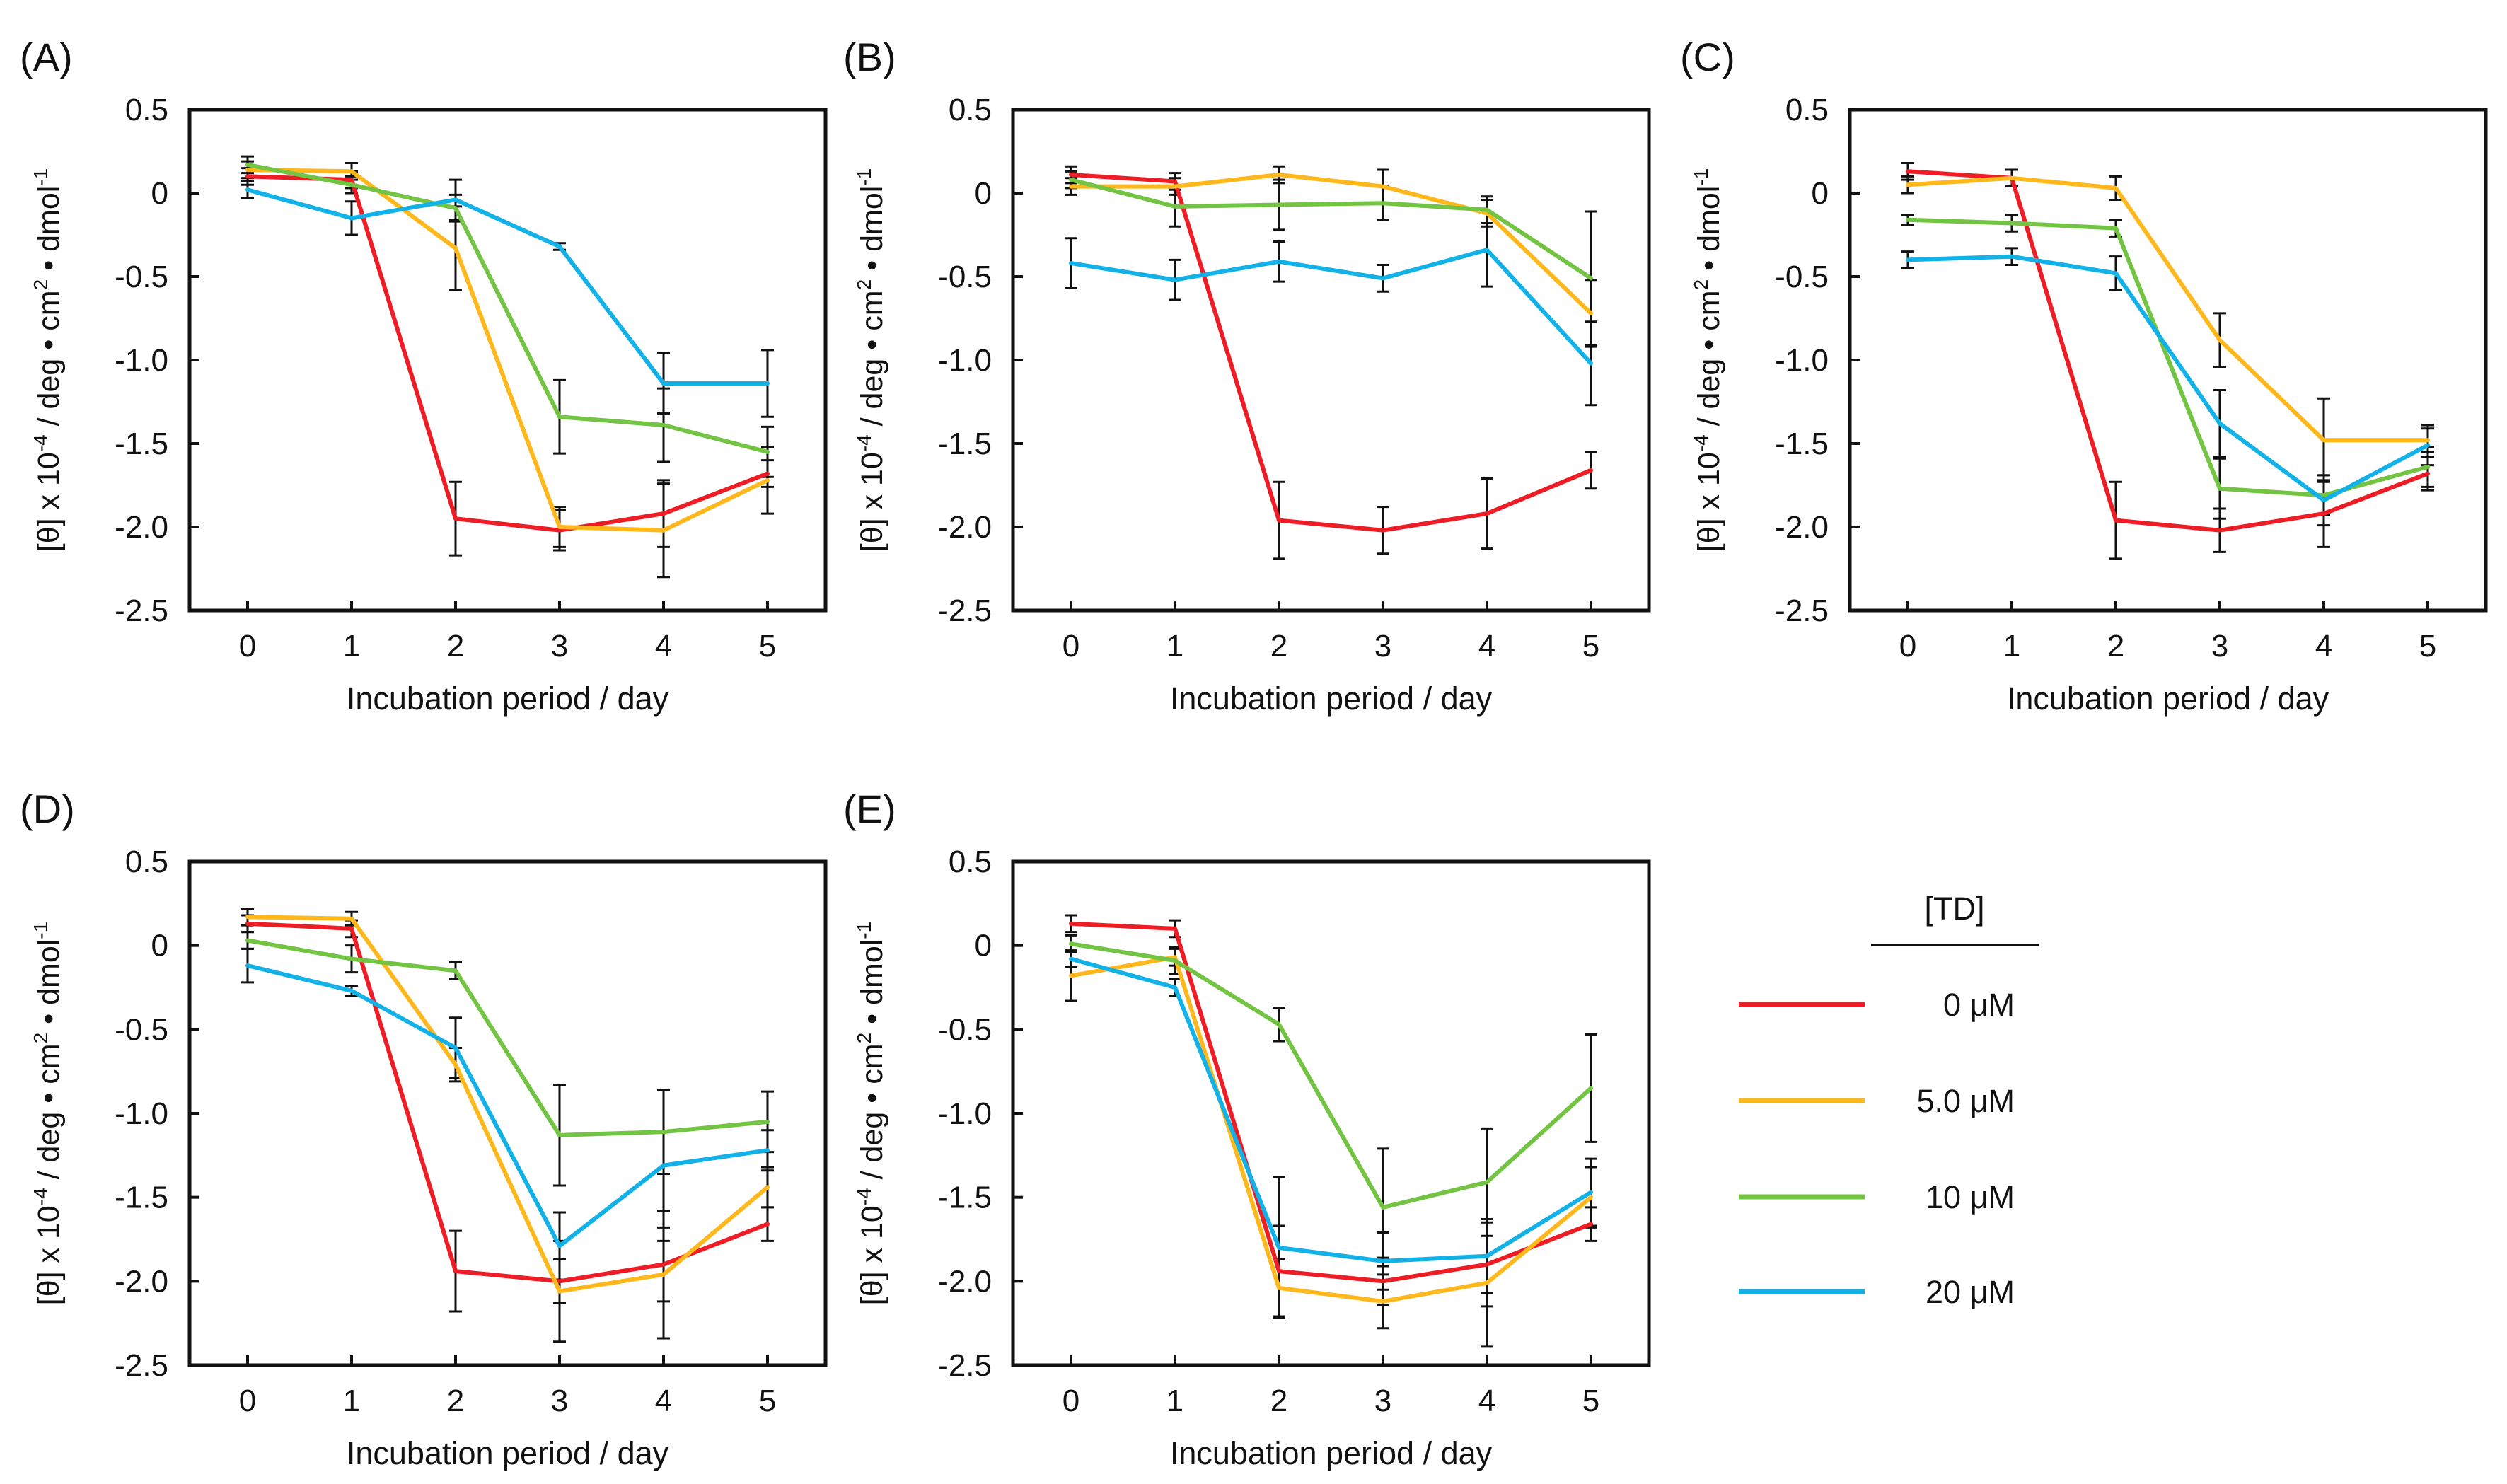 The image size is (2507, 1484). What do you see at coordinates (870, 809) in the screenshot?
I see `panel-letter: (E)` at bounding box center [870, 809].